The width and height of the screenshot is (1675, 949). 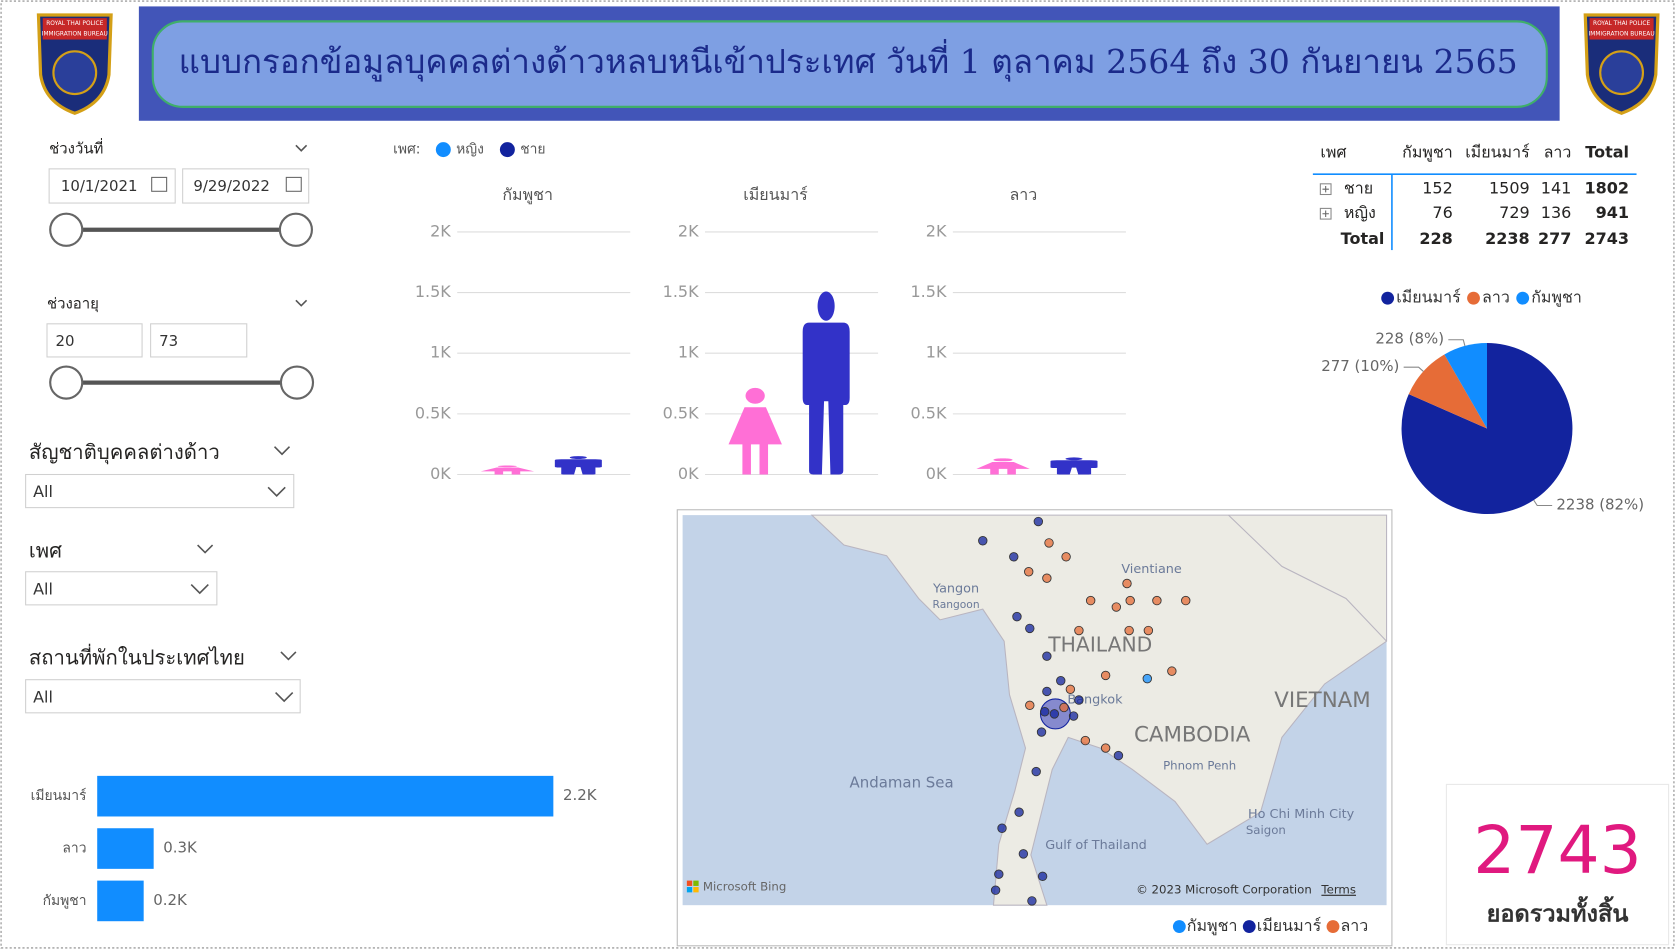 I want to click on logo: ROYAL THAI POLICE IMMIGRATION BUREAU, so click(x=1621, y=64).